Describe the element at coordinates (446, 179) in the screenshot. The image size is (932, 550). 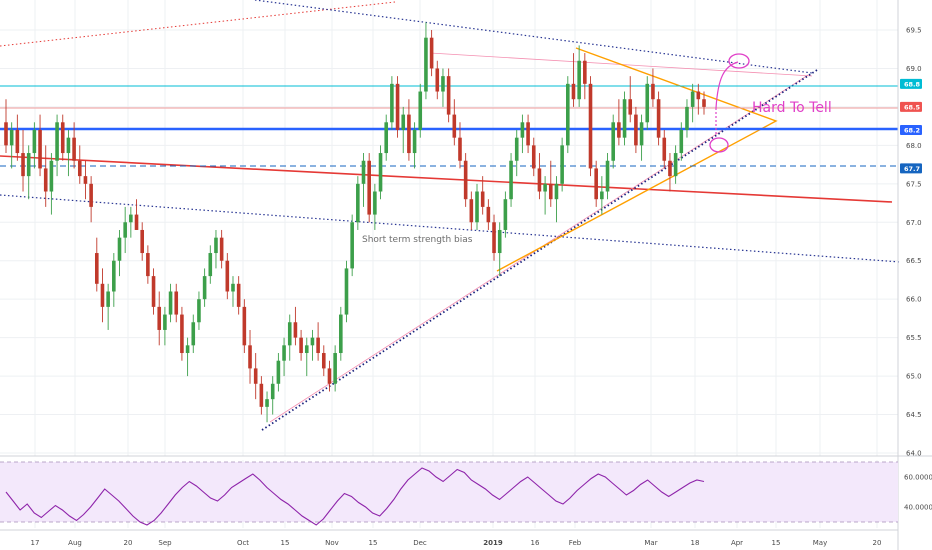
I see `trendline-red-solid` at that location.